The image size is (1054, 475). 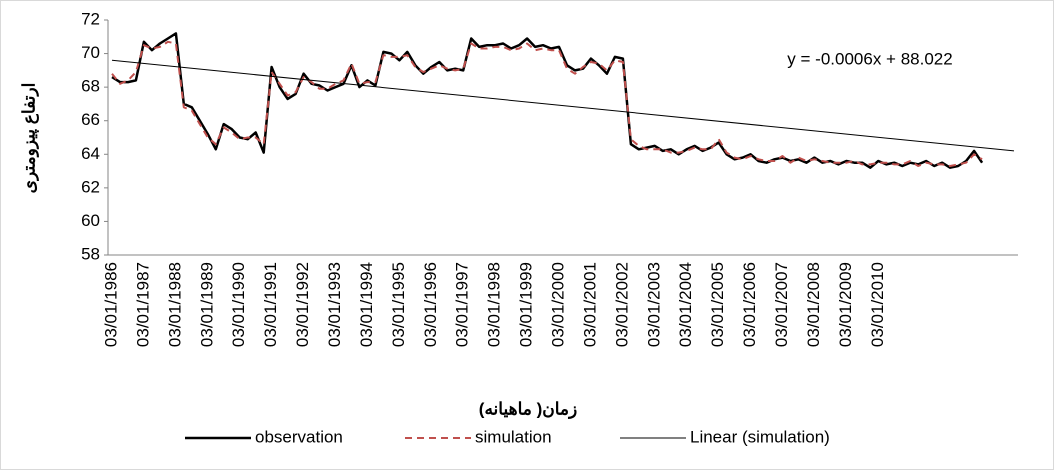 What do you see at coordinates (90, 18) in the screenshot?
I see `y-tick-label: 72` at bounding box center [90, 18].